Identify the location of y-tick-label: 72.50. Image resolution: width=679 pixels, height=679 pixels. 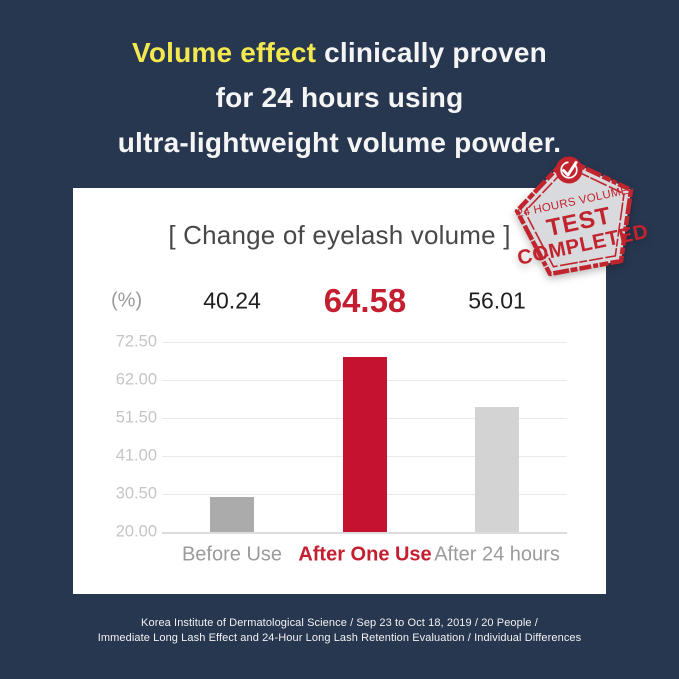
(136, 341).